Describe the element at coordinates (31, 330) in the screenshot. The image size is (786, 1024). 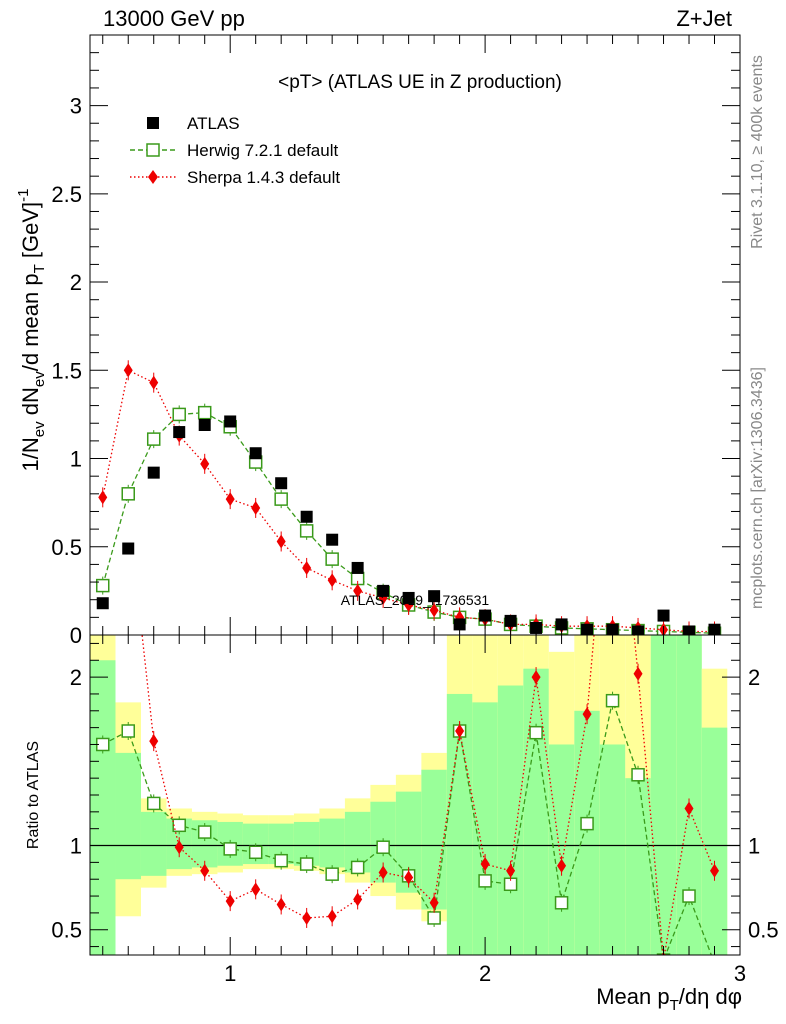
I see `main-y-axis-label: 1/Nev dNev/d mean pT [GeV]-1` at that location.